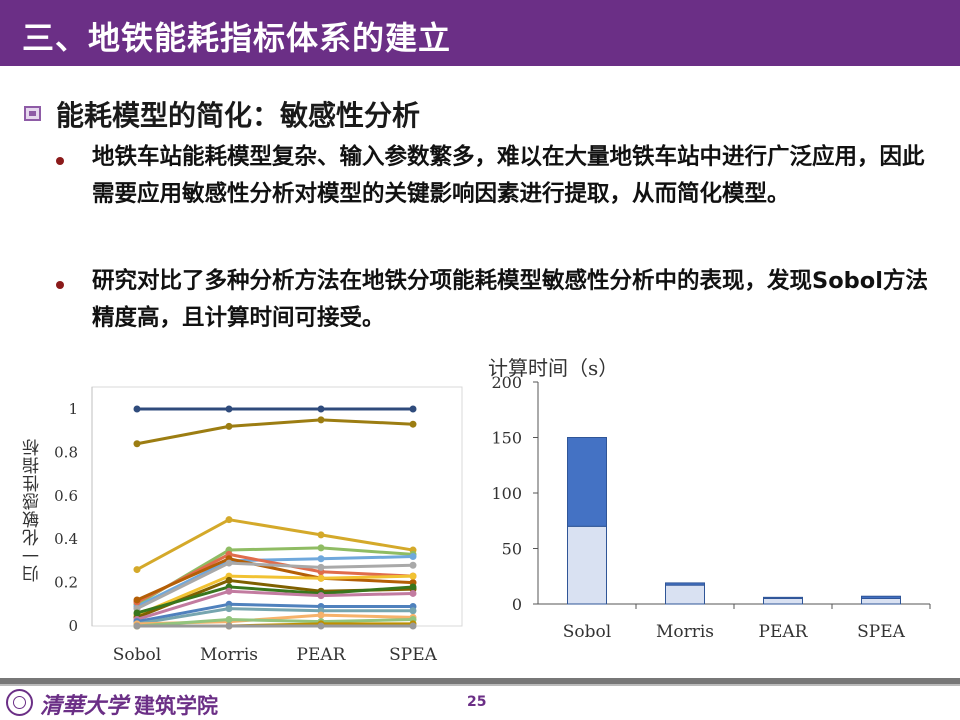 The image size is (960, 720). What do you see at coordinates (517, 604) in the screenshot?
I see `bar-ytick-label: 0` at bounding box center [517, 604].